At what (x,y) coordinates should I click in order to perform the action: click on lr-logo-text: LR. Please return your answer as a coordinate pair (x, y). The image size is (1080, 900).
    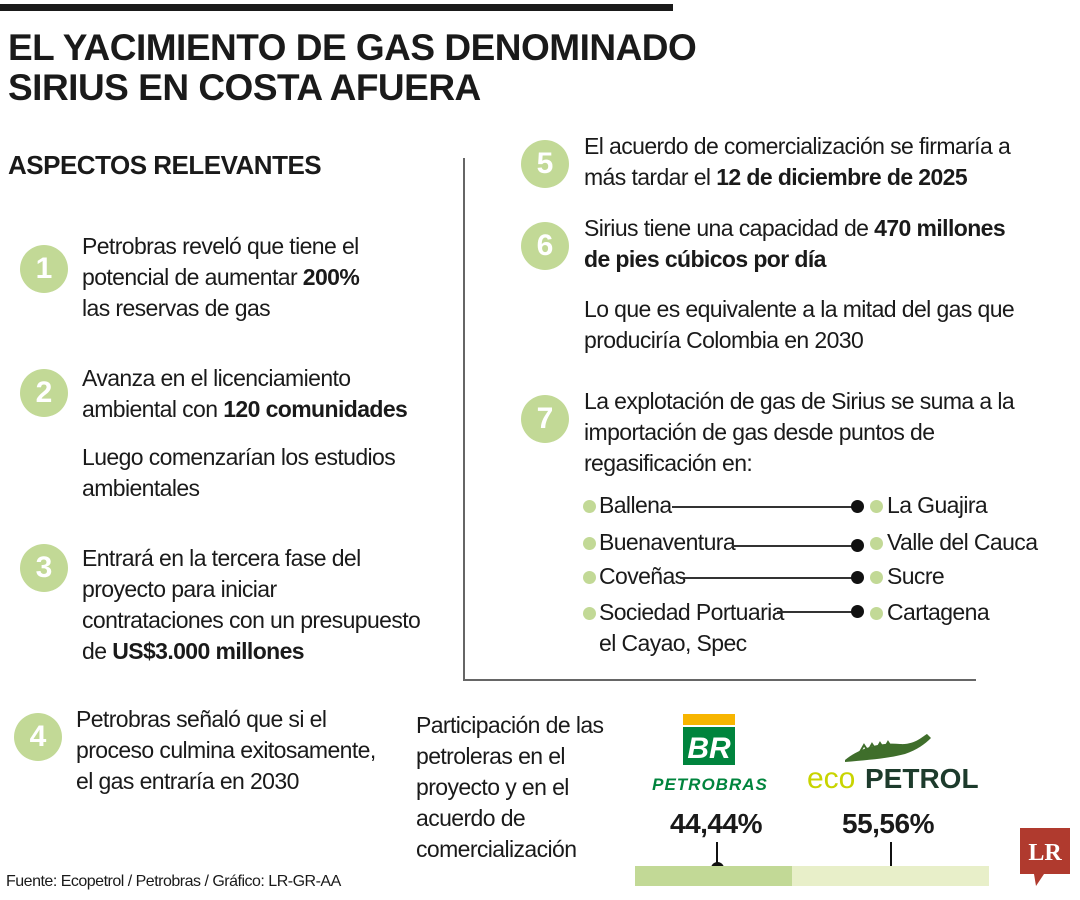
    Looking at the image, I should click on (1045, 853).